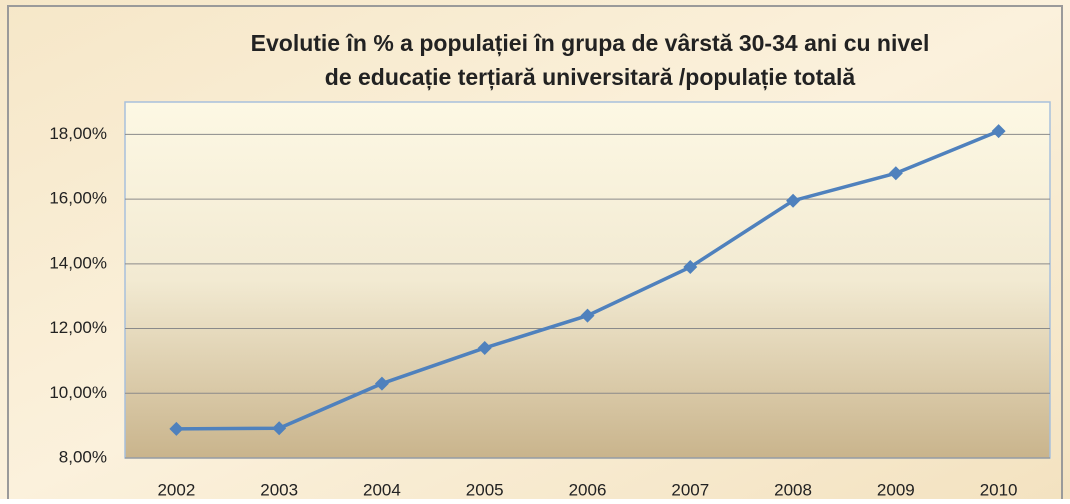  Describe the element at coordinates (78, 262) in the screenshot. I see `y-tick-label: 14,00%` at that location.